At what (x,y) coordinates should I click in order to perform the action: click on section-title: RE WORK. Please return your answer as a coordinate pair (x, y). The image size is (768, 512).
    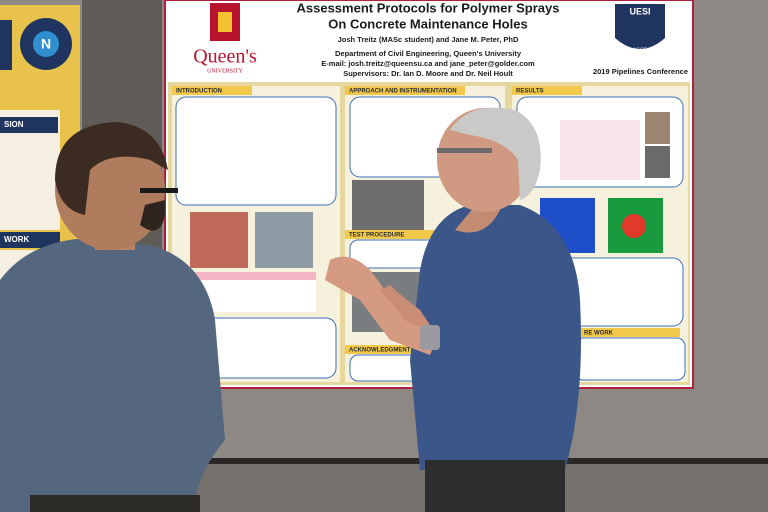
    Looking at the image, I should click on (599, 334).